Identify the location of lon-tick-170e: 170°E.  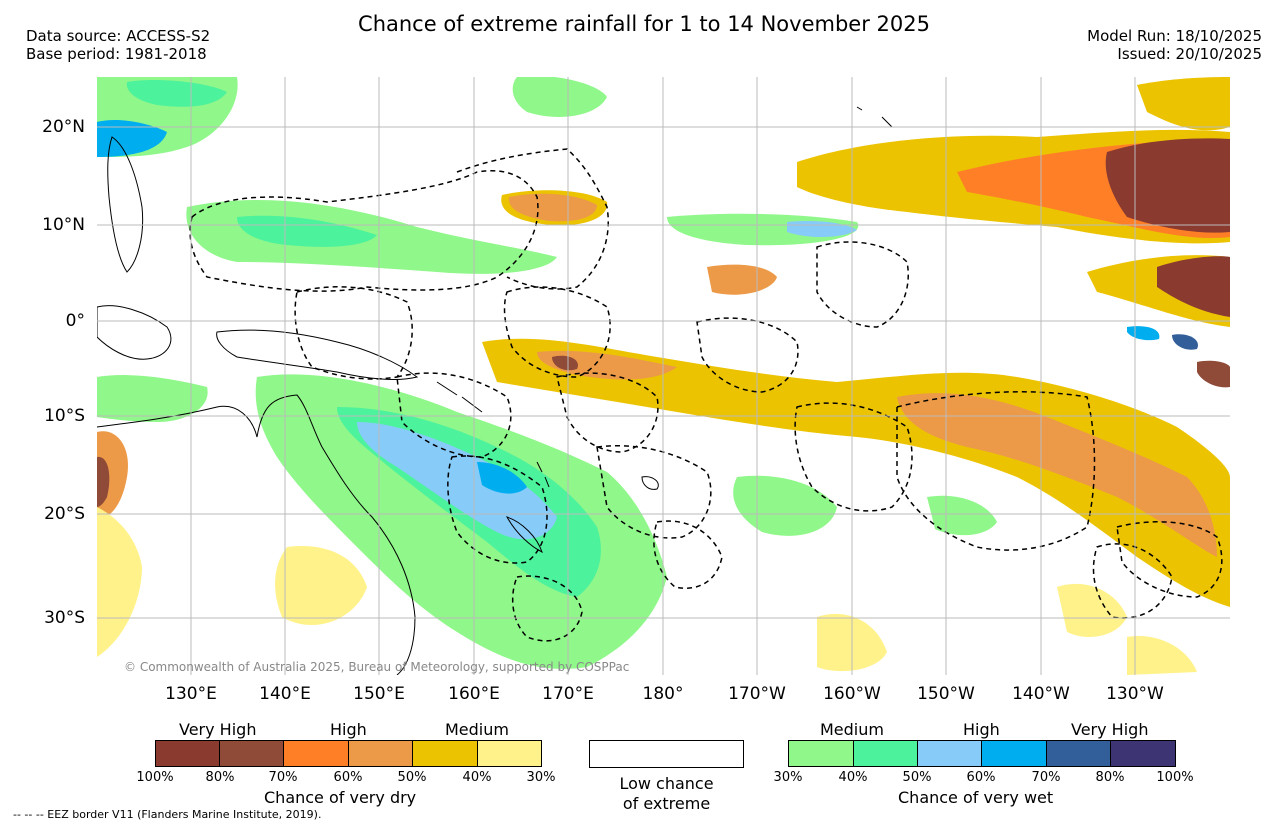
(568, 694).